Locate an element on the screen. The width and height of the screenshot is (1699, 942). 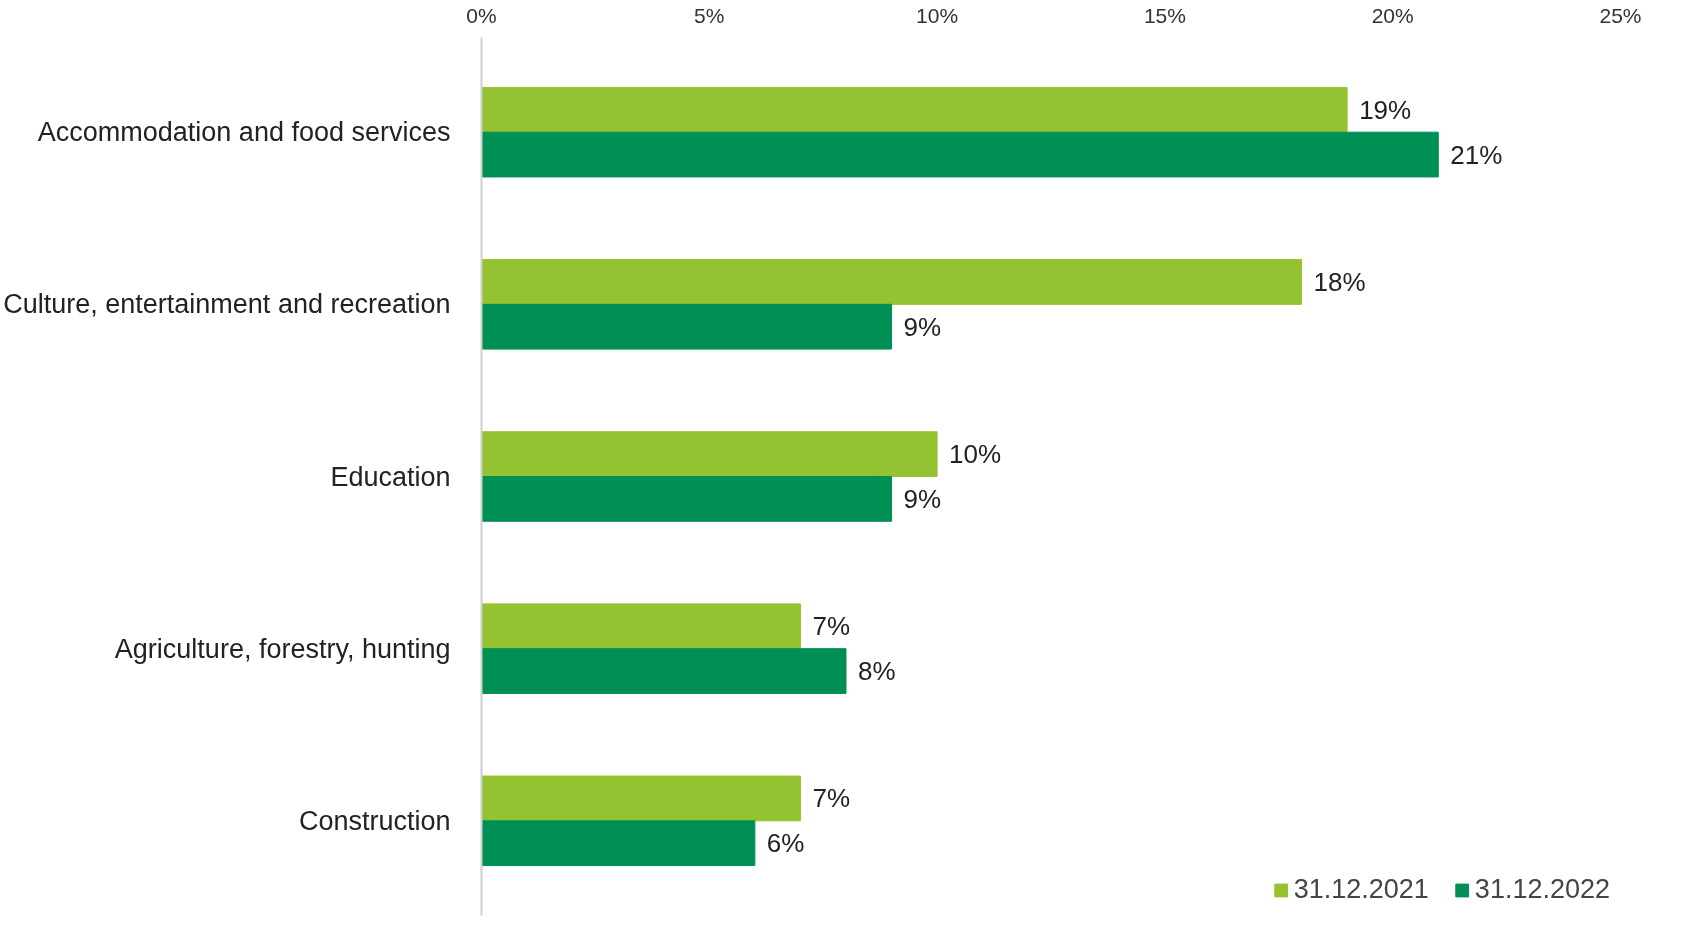
x-tick-label: 20% is located at coordinates (1392, 15).